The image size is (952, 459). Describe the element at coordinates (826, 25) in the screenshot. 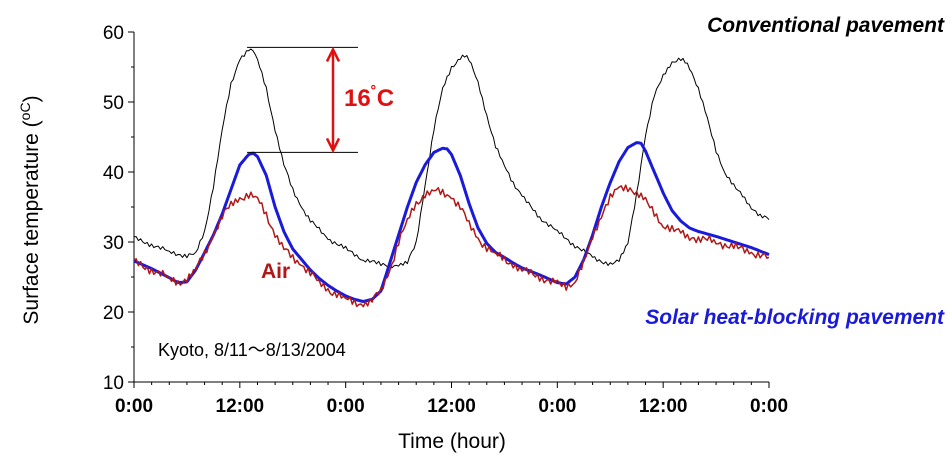

I see `conventional-pavement-label: Conventional pavement` at that location.